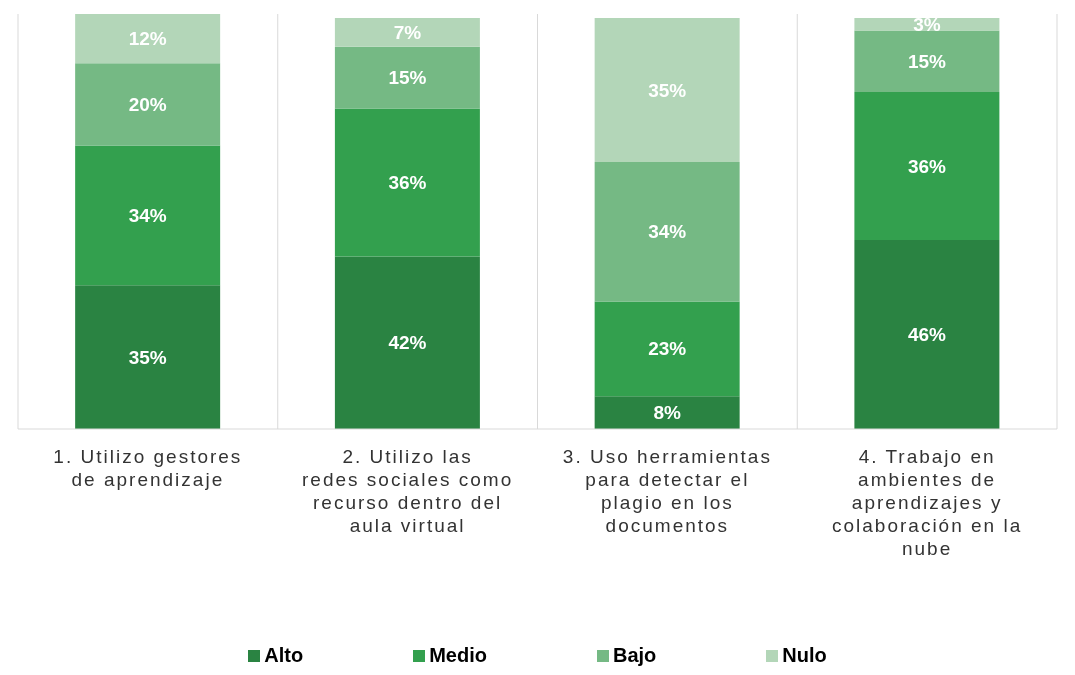  What do you see at coordinates (927, 502) in the screenshot?
I see `x-tick-label: 4. Trabajo en ambientes de aprendizajes y colaboración en la nube` at bounding box center [927, 502].